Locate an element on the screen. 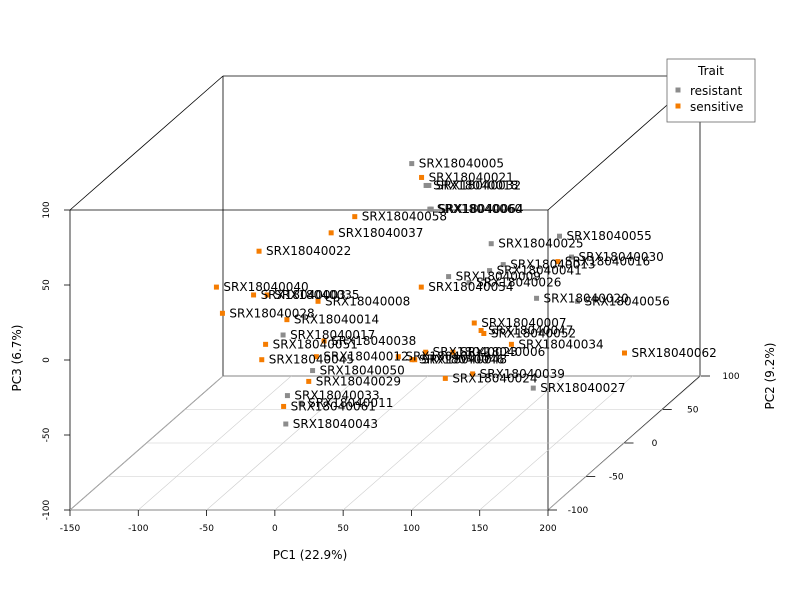 Image resolution: width=800 pixels, height=600 pixels. point-label: SRX18040037 is located at coordinates (380, 233).